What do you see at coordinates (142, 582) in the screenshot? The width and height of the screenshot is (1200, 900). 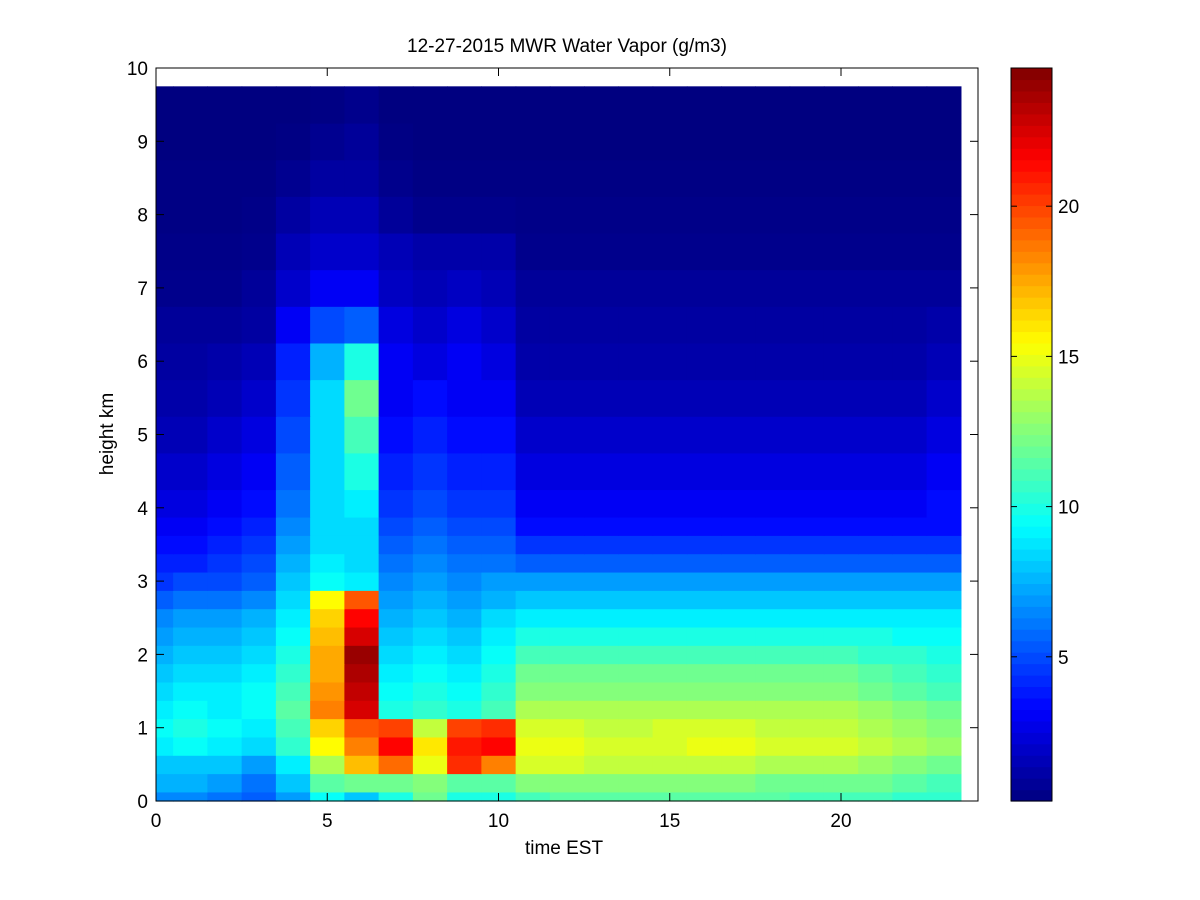 I see `y-tick-label: 3` at bounding box center [142, 582].